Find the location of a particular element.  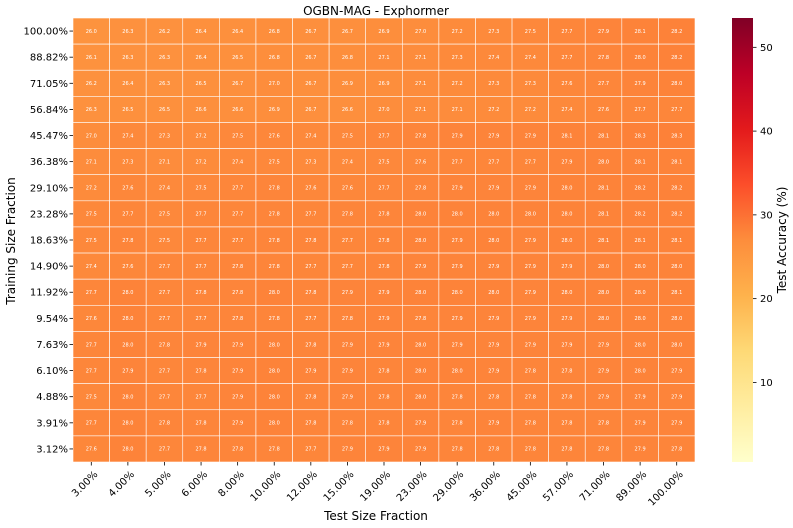

x-tick-label: 3.00% is located at coordinates (85, 484).